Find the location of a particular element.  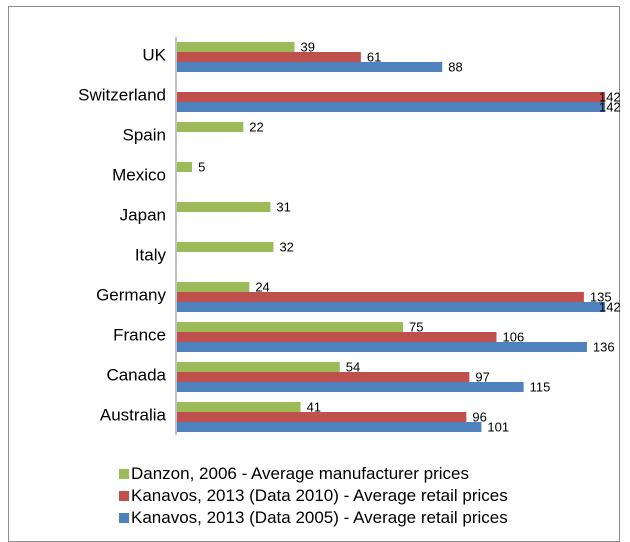

category-label: Germany is located at coordinates (131, 294).